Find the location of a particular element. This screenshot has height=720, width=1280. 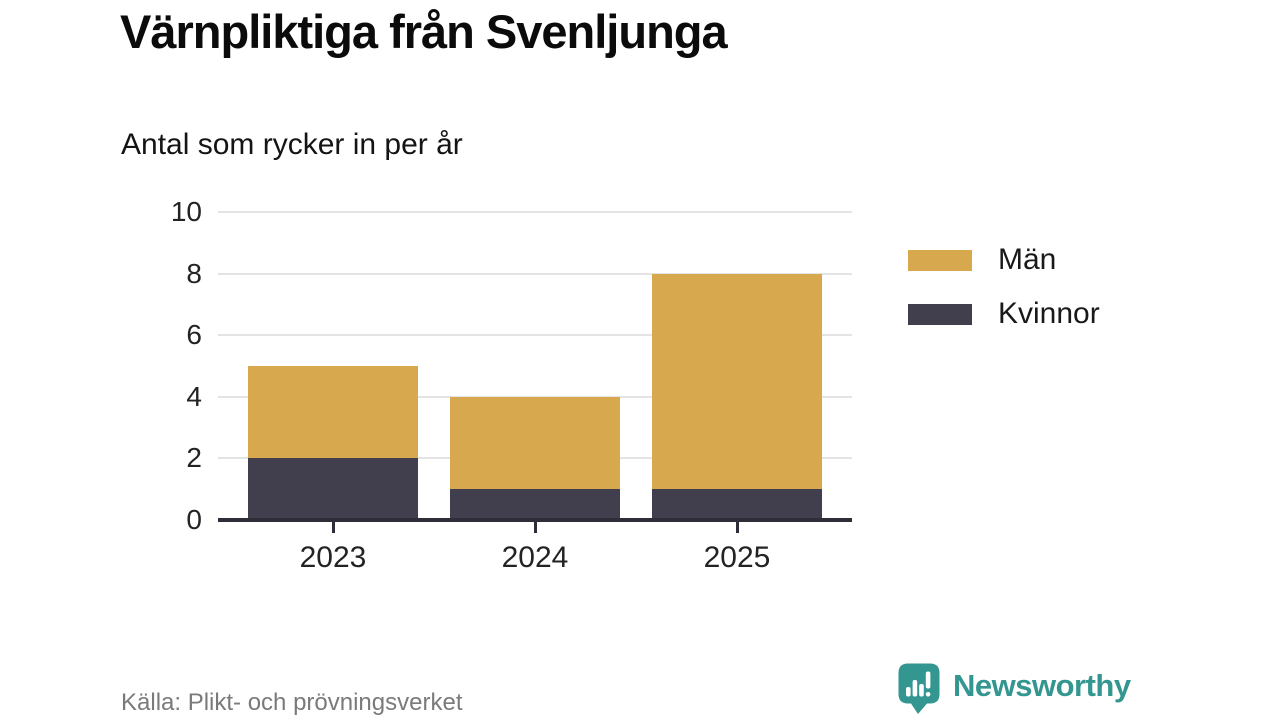

bar-segment-män-2023 is located at coordinates (333, 412).